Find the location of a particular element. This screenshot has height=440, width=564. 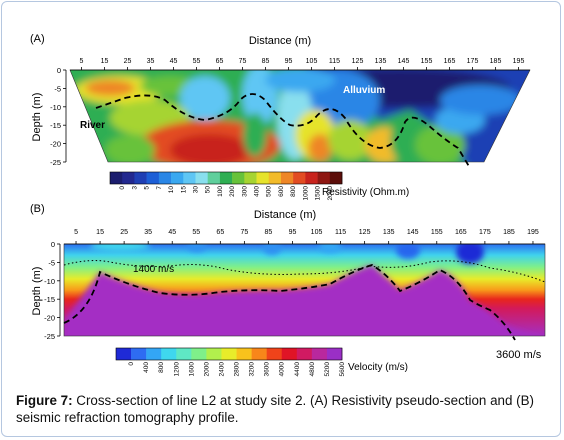

panel-b-x-tick-label: 165 is located at coordinates (461, 232).